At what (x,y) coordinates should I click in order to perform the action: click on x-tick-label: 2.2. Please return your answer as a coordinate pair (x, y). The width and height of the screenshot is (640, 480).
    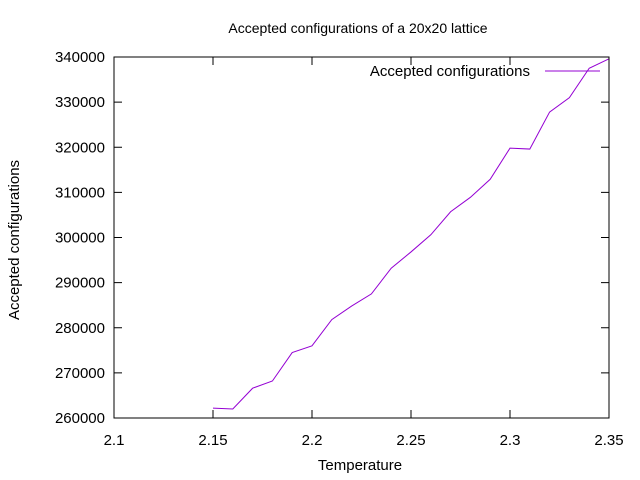
    Looking at the image, I should click on (312, 440).